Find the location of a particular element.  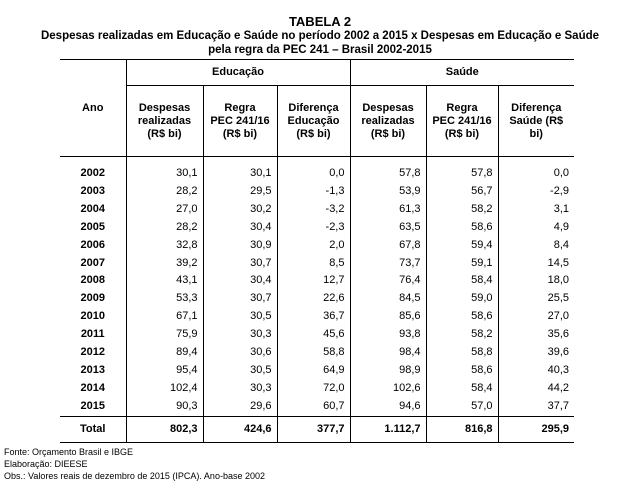

table-row: 2010 67,1 30,5 36,7 85,6 58,6 27,0 is located at coordinates (317, 317).